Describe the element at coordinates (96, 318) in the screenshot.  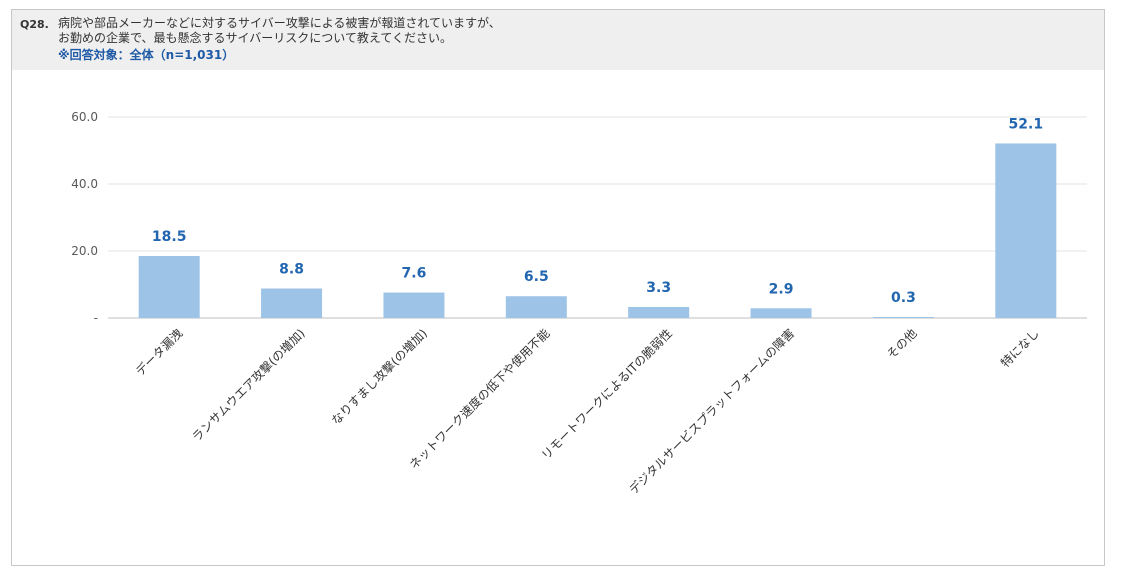
I see `y-tick-label: -` at that location.